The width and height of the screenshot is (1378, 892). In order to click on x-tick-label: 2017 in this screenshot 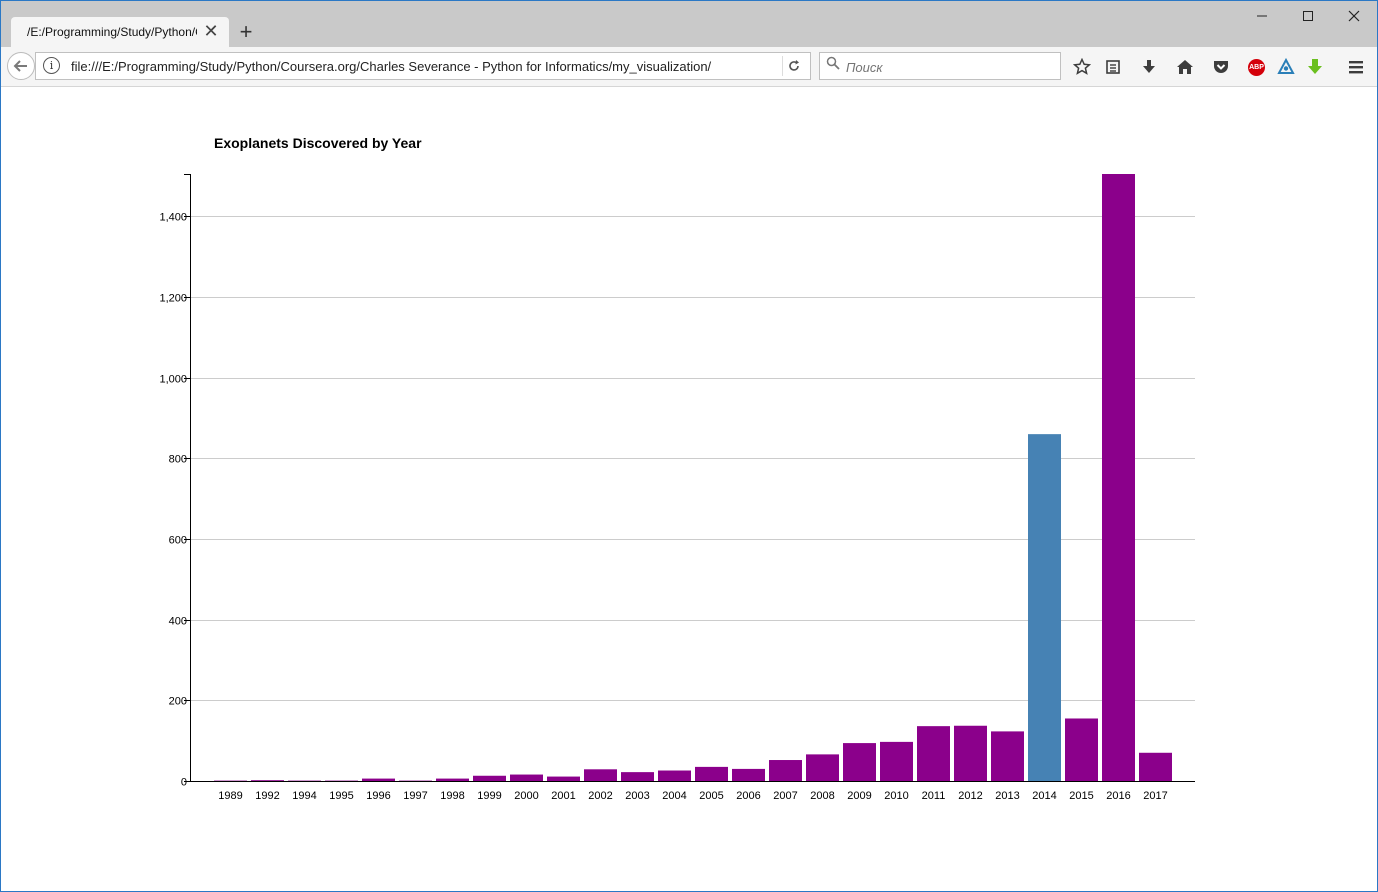, I will do `click(1155, 796)`.